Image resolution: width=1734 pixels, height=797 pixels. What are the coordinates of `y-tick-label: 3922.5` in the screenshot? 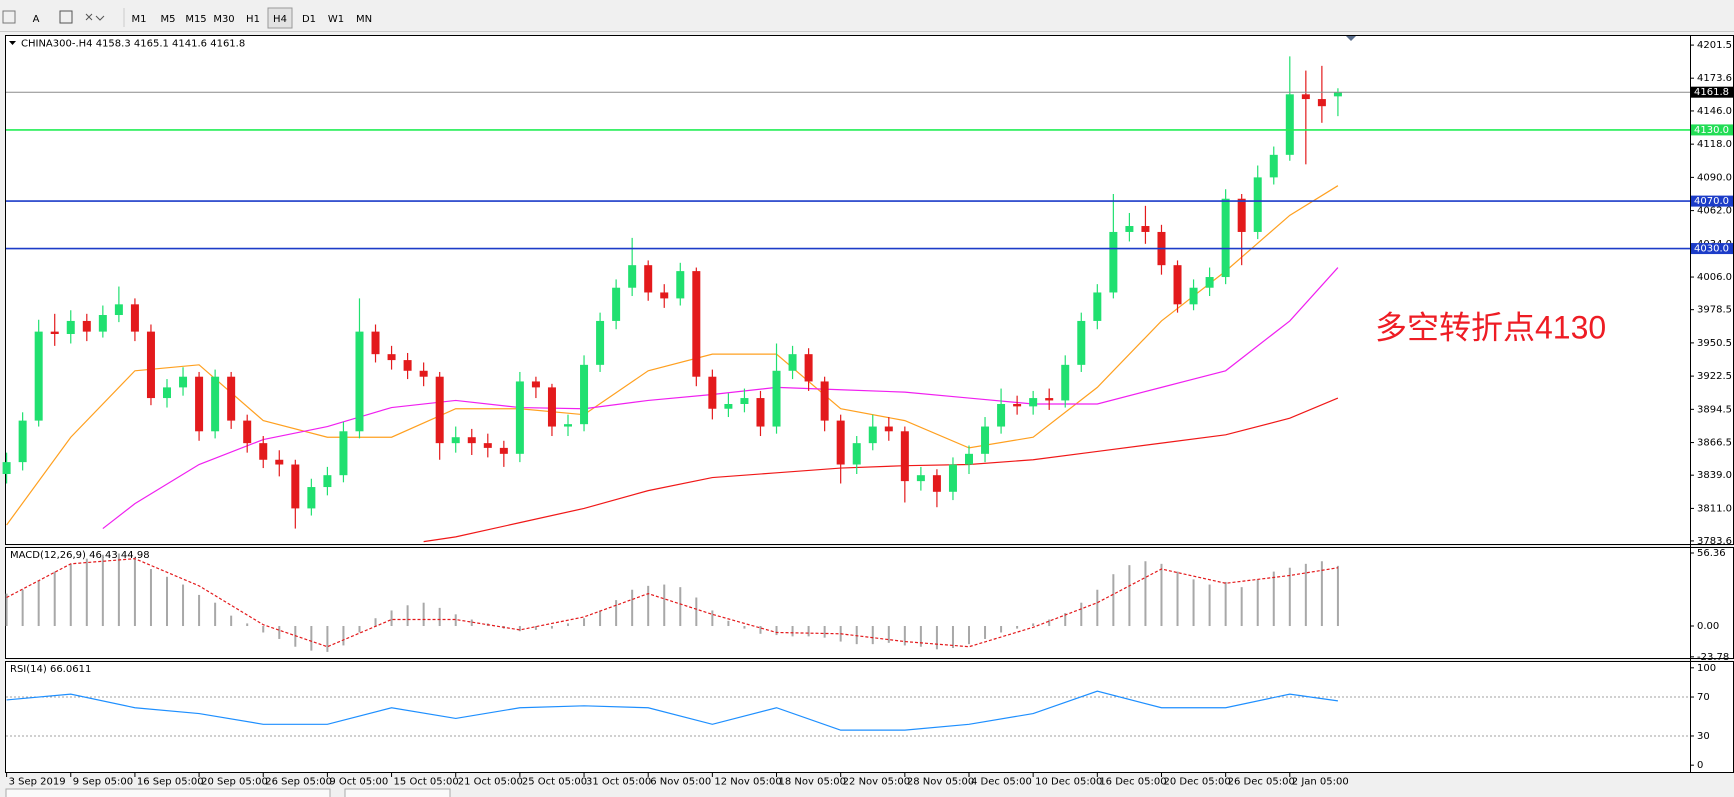 It's located at (1714, 376).